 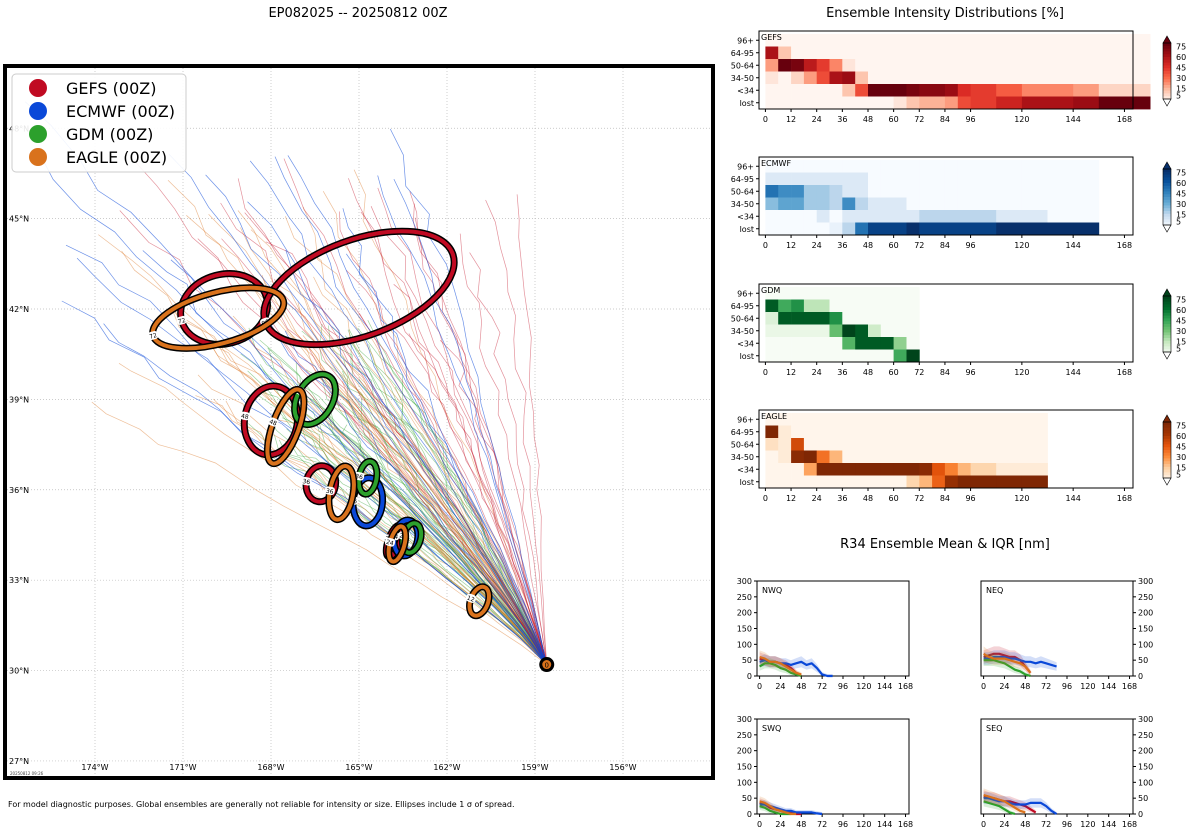 What do you see at coordinates (1181, 57) in the screenshot?
I see `colorbar-tick-label: 60` at bounding box center [1181, 57].